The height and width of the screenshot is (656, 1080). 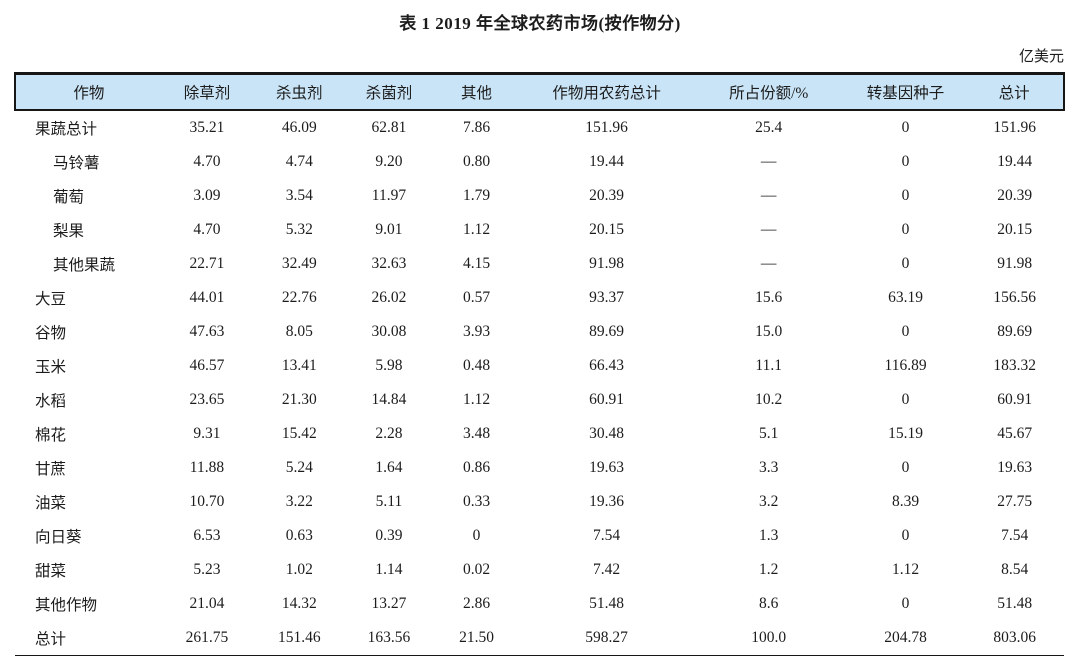 I want to click on value-cell: 60.91, so click(x=607, y=399).